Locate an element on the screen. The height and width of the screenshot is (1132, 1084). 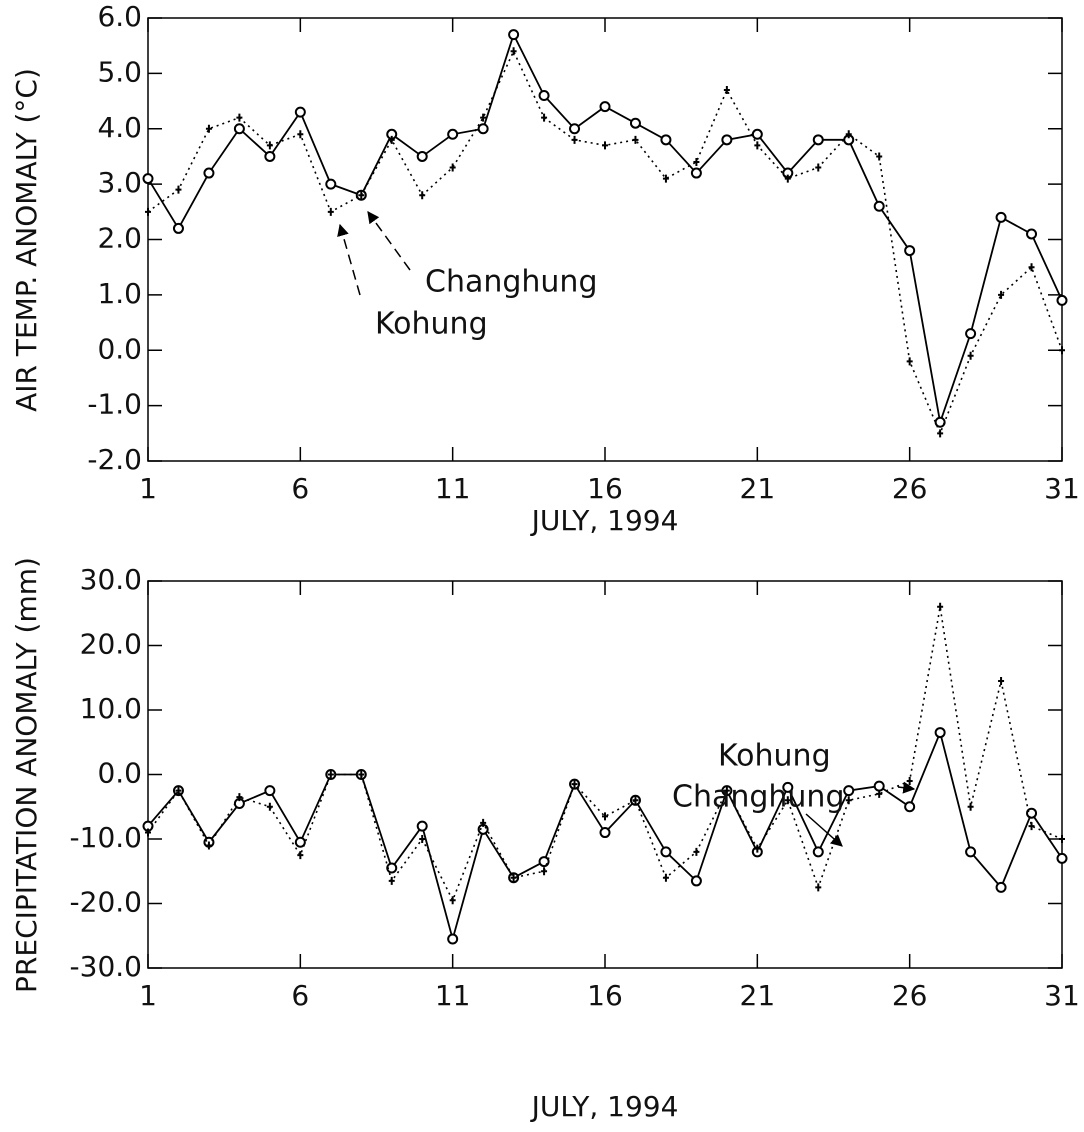
y-tick-label: -20.0 is located at coordinates (106, 902).